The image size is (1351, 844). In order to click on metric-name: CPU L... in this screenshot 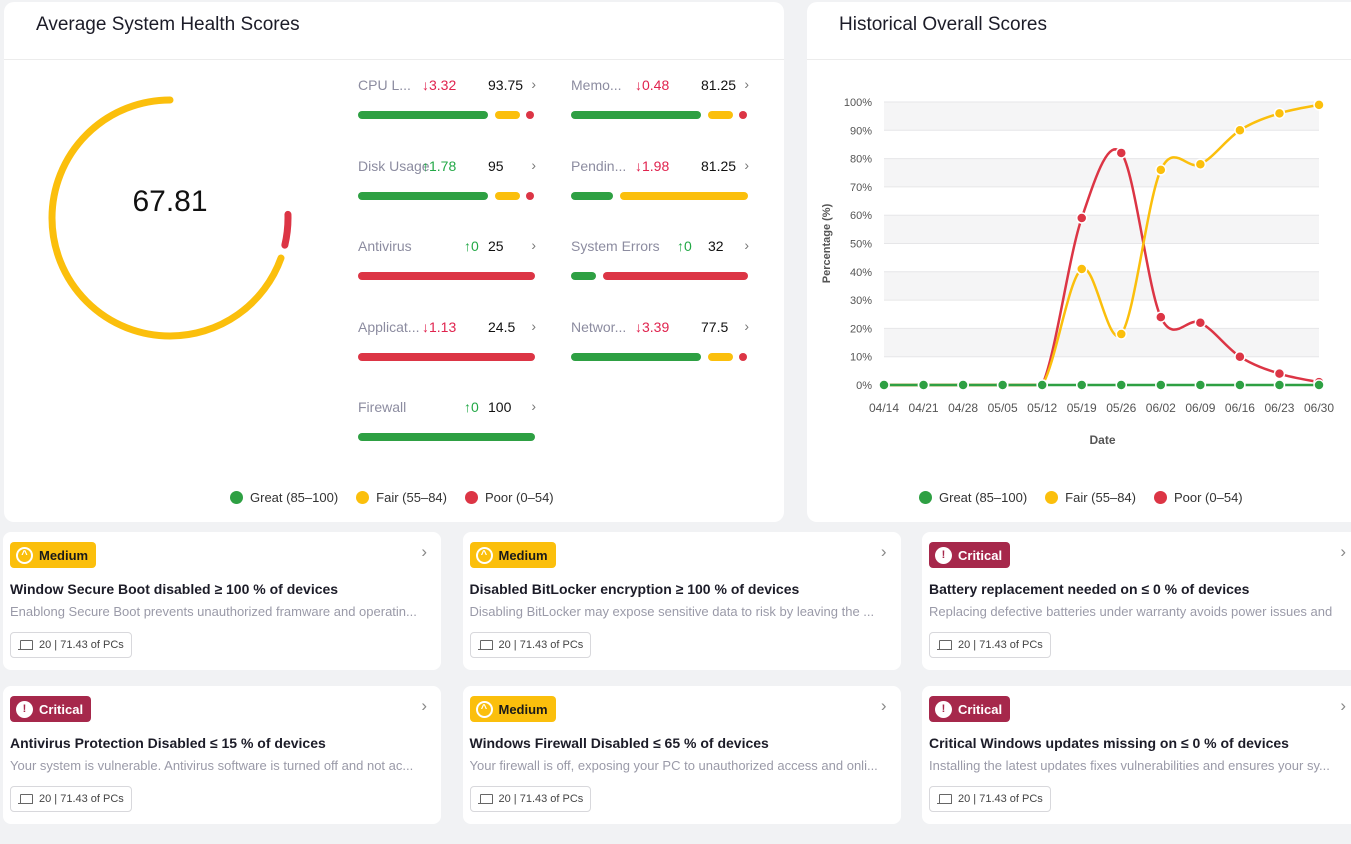, I will do `click(384, 85)`.